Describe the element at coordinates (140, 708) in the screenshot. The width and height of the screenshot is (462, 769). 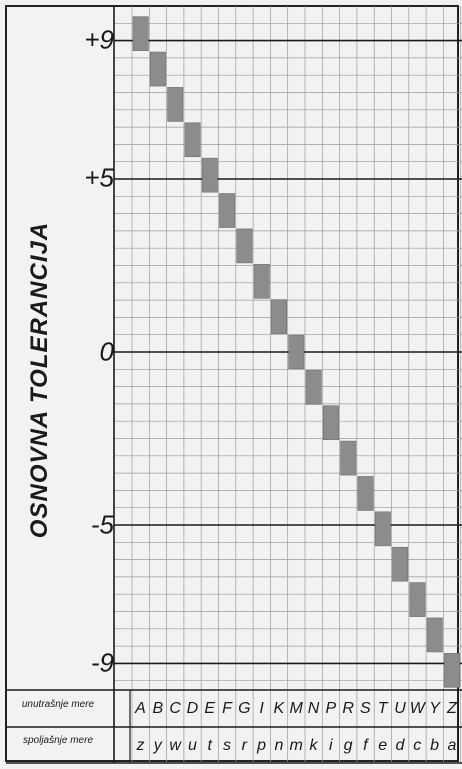
I see `internal-fit-letter: A` at that location.